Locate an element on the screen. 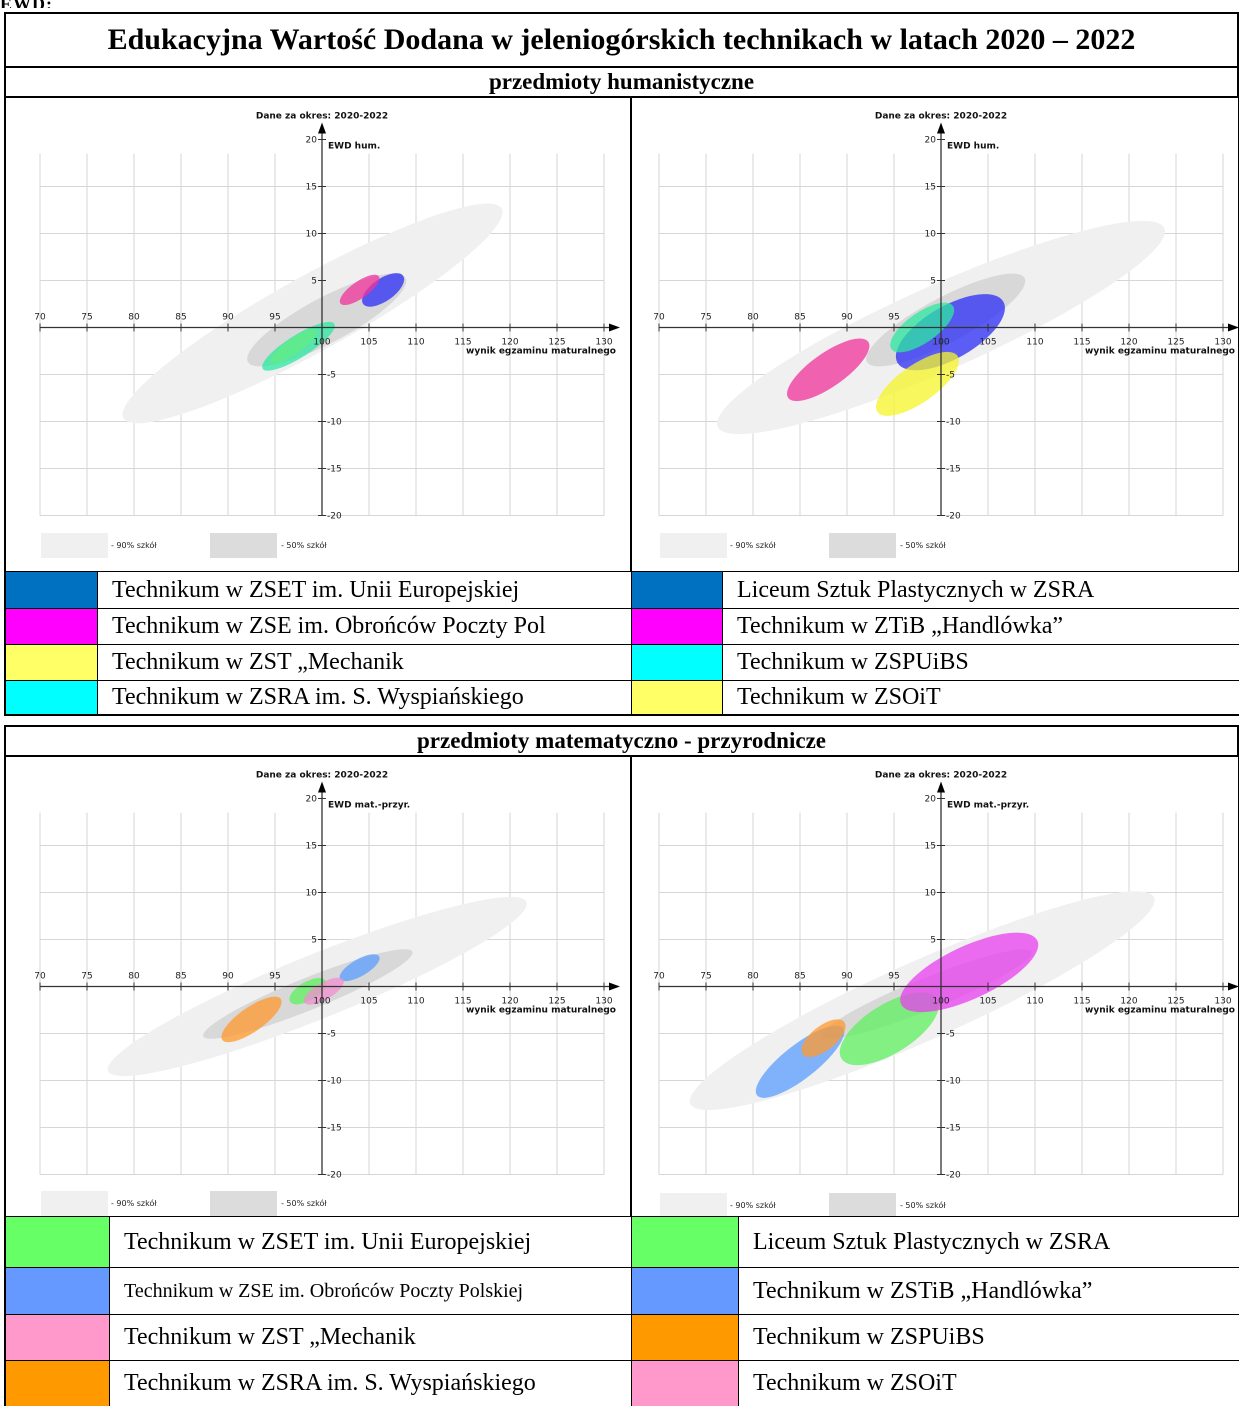  y-tick-label: 5 is located at coordinates (933, 941).